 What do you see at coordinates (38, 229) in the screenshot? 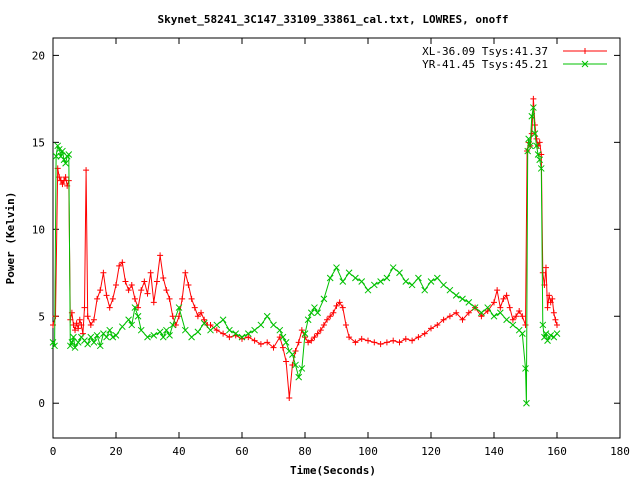
I see `y-tick-label: 10` at bounding box center [38, 229].